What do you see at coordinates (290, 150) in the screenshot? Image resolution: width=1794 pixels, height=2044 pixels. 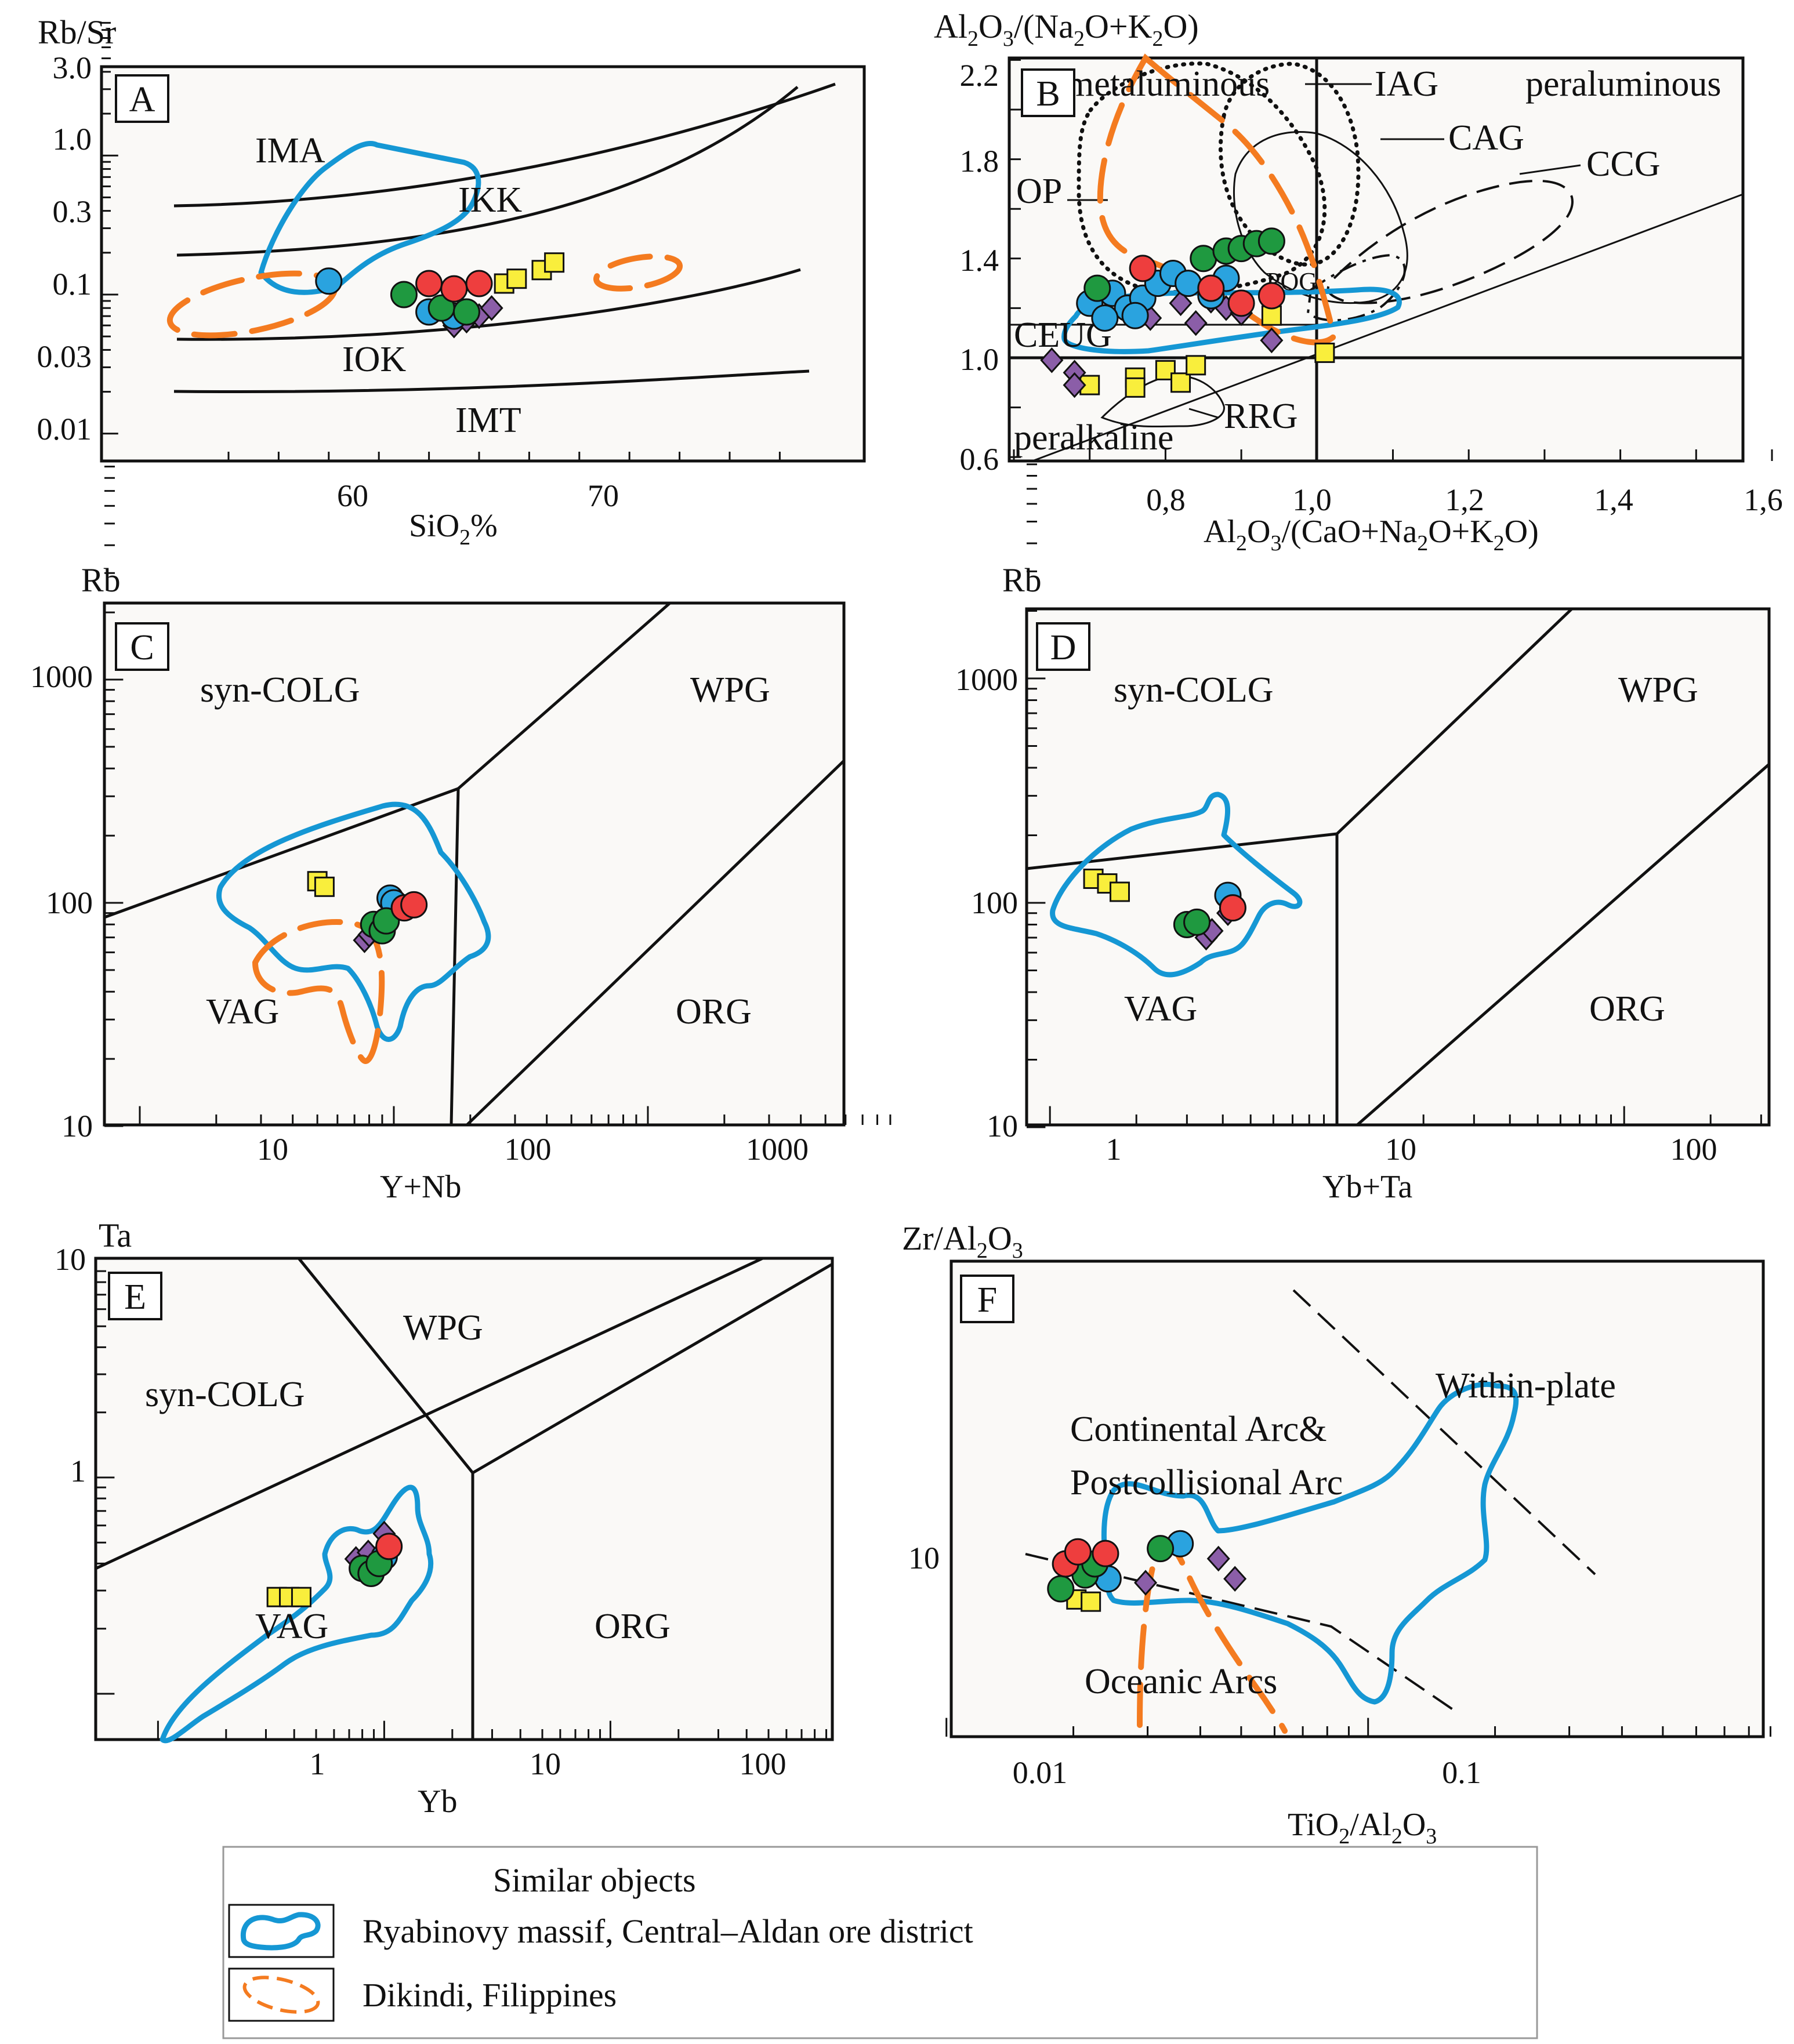 I see `panel-a-region-ima: IMA` at bounding box center [290, 150].